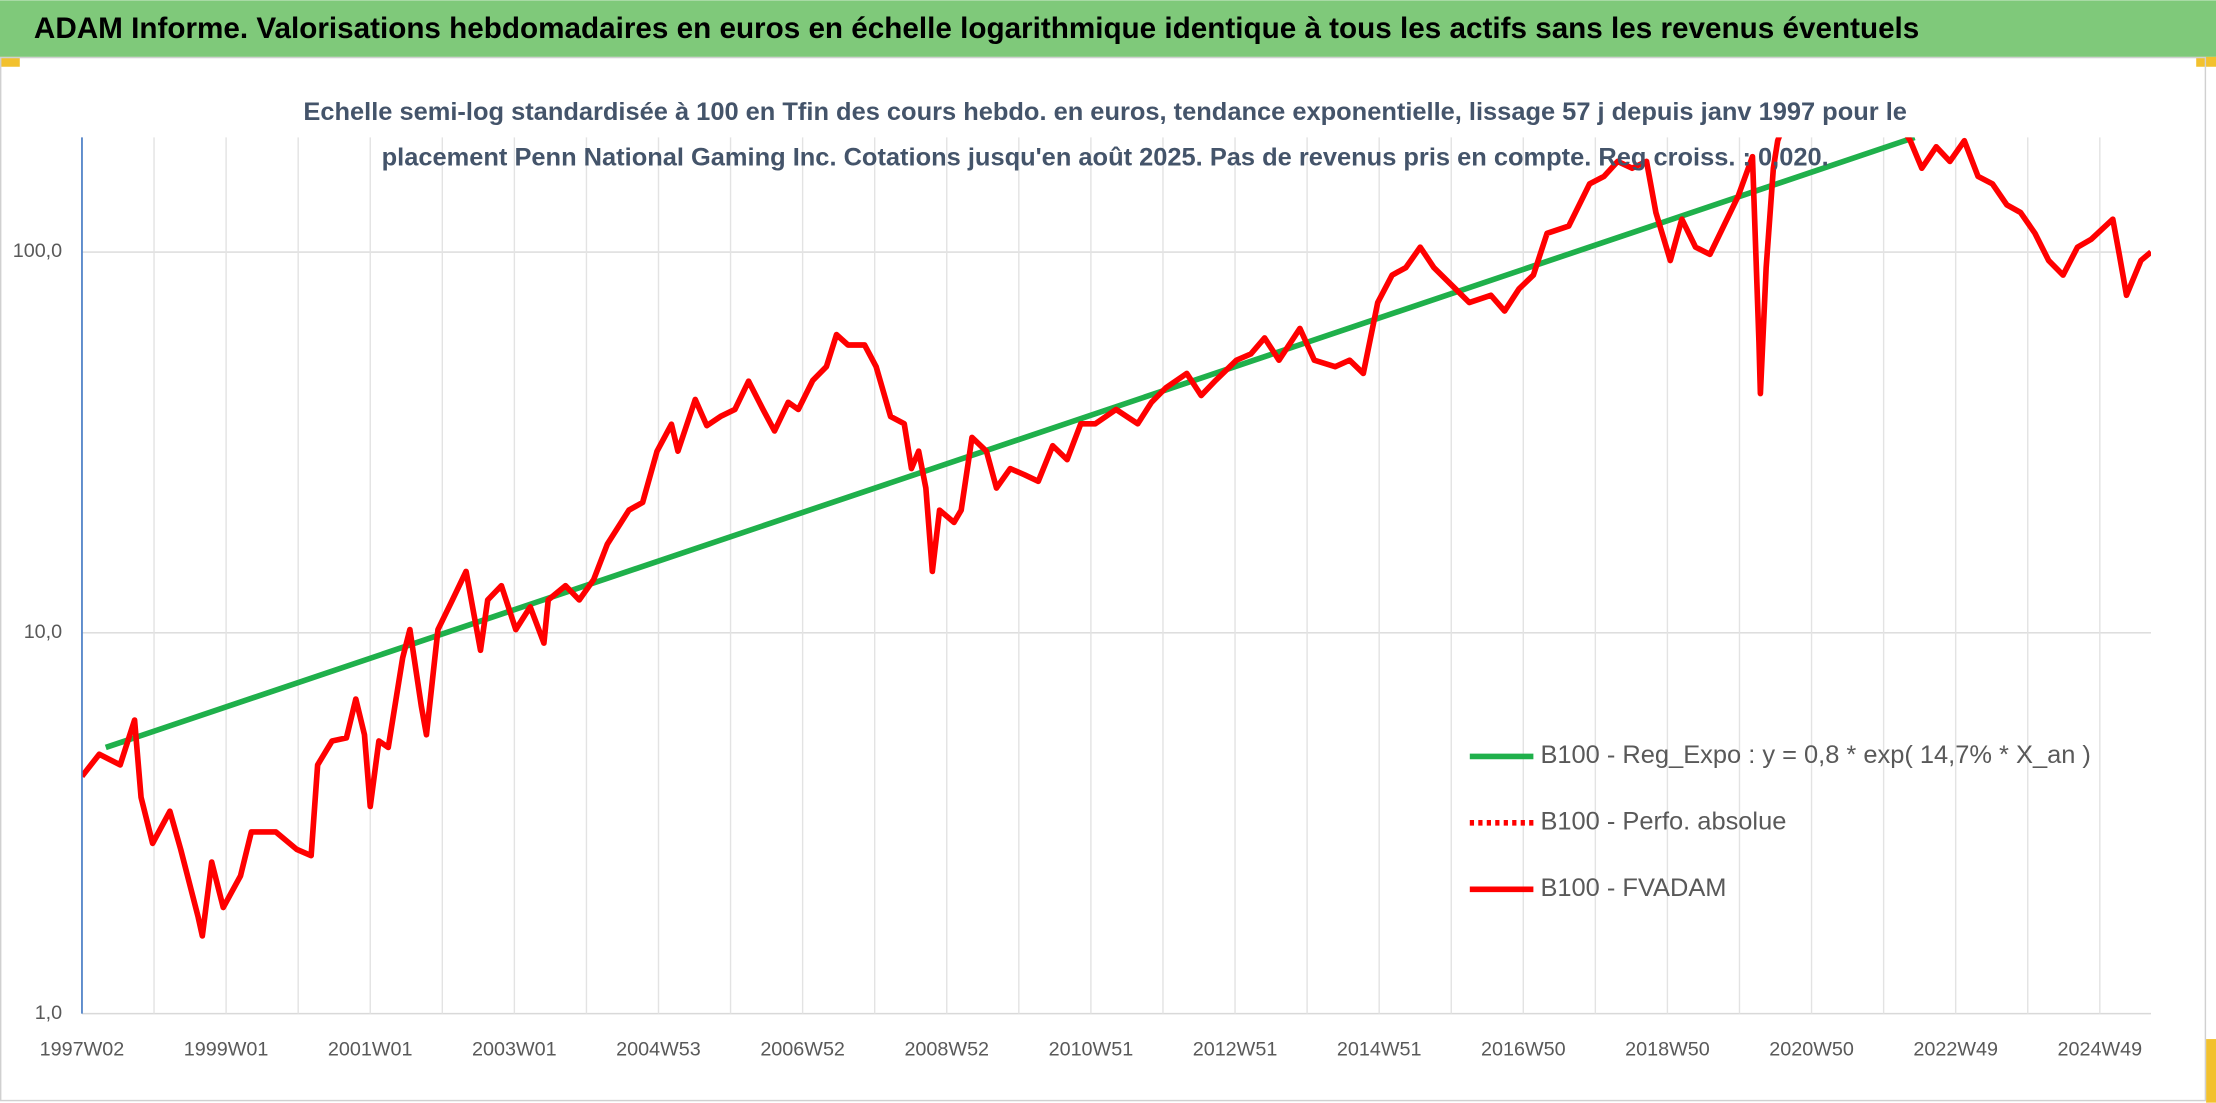 The image size is (2216, 1103). I want to click on x-tick-label: 2016W50, so click(1523, 1050).